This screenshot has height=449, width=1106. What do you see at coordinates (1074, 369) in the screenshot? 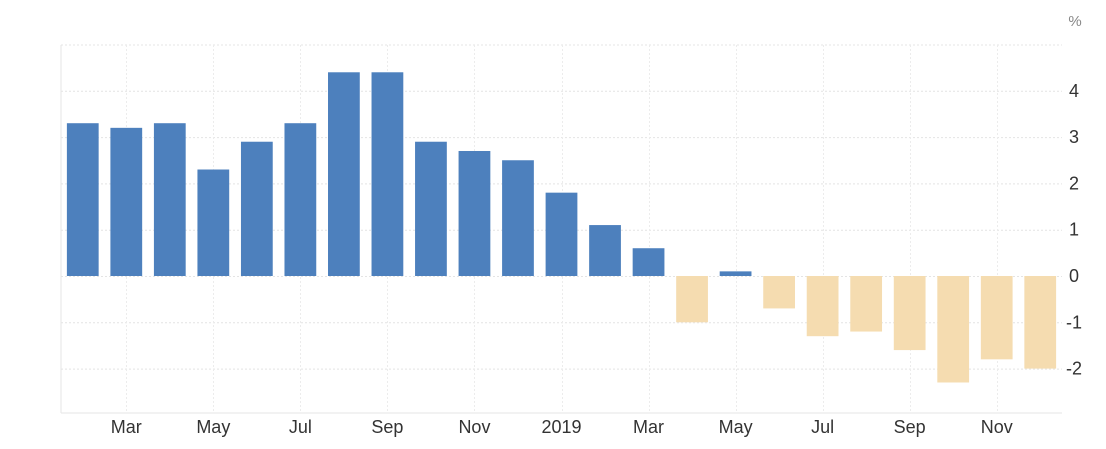
I see `y-tick-label: -2` at bounding box center [1074, 369].